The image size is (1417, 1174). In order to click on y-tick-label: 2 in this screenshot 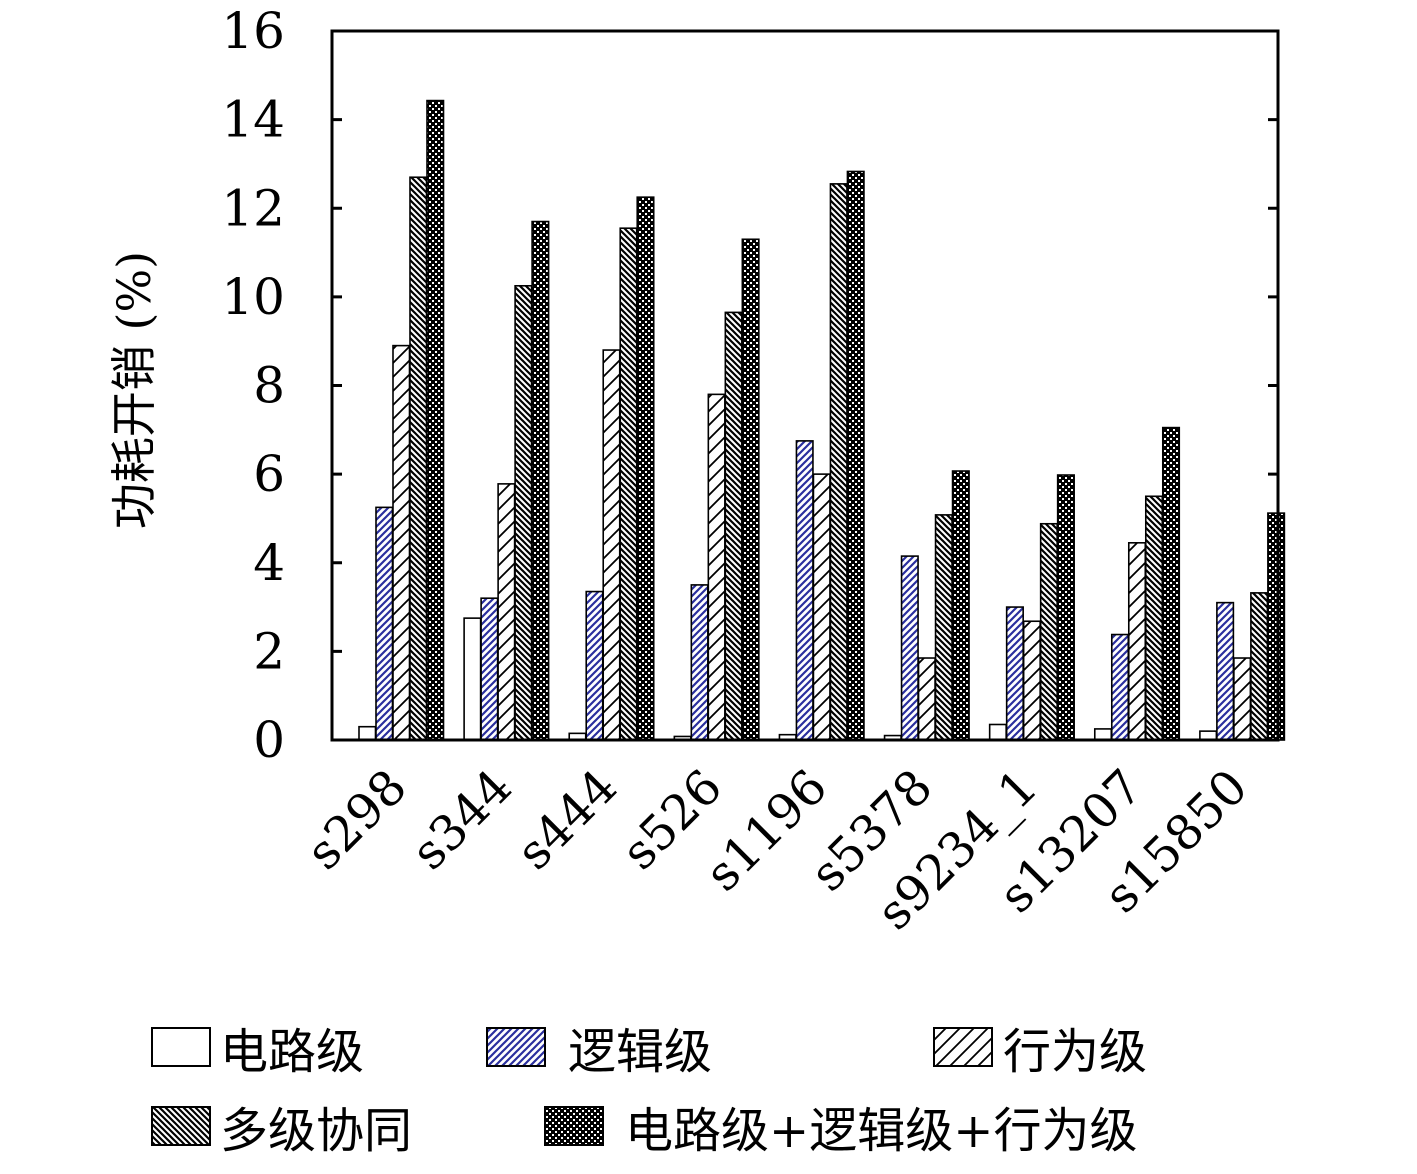, I will do `click(269, 651)`.